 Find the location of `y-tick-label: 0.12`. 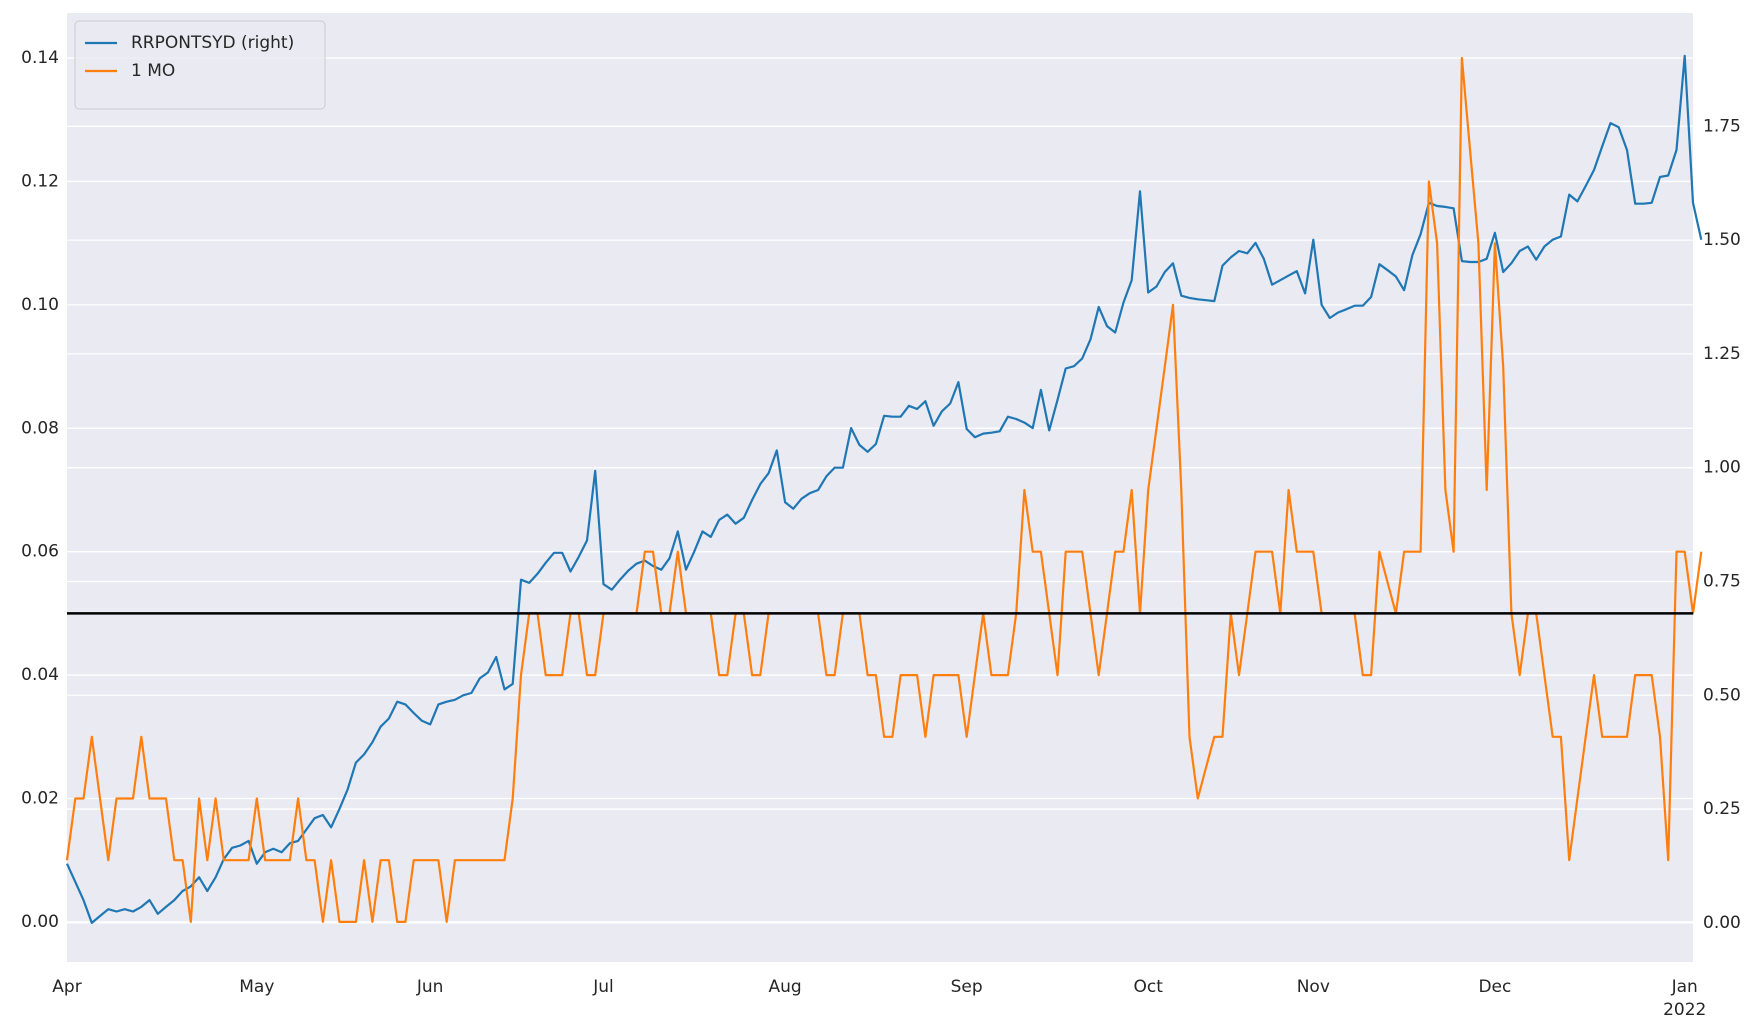

y-tick-label: 0.12 is located at coordinates (40, 181).